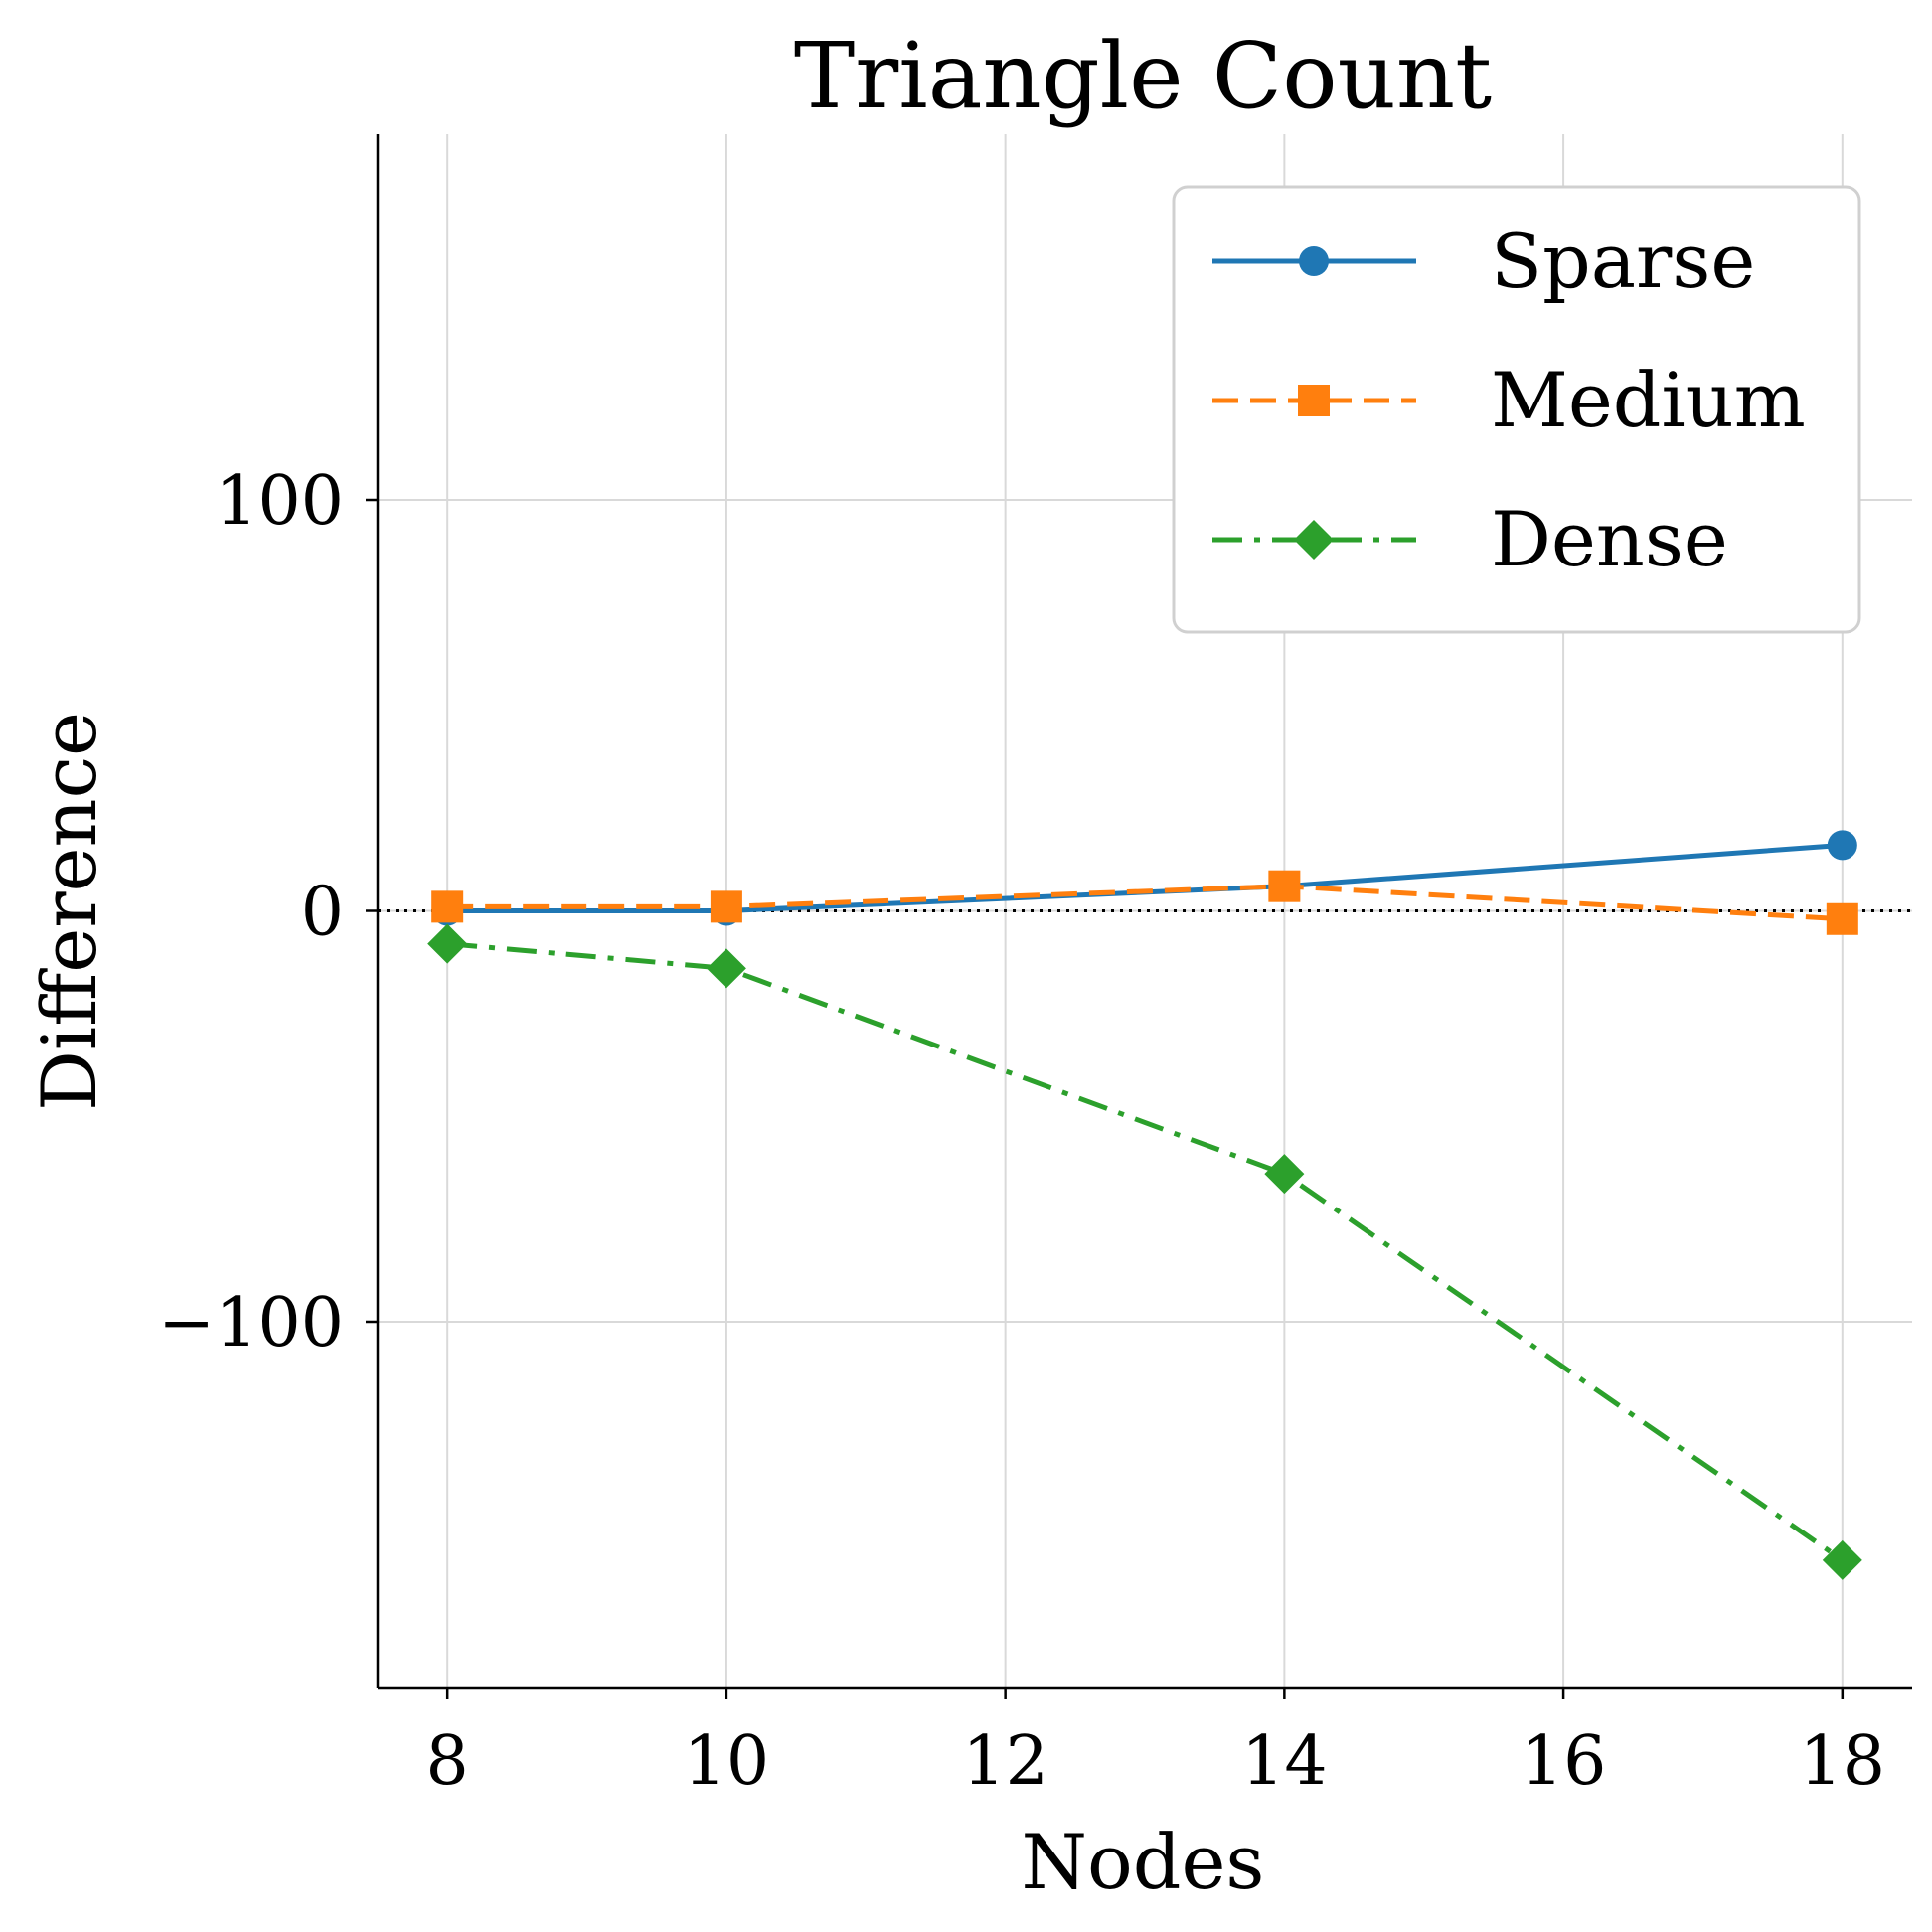  What do you see at coordinates (1156, 1744) in the screenshot?
I see `x-axis-ticks: 8 10 12 14 16 18` at bounding box center [1156, 1744].